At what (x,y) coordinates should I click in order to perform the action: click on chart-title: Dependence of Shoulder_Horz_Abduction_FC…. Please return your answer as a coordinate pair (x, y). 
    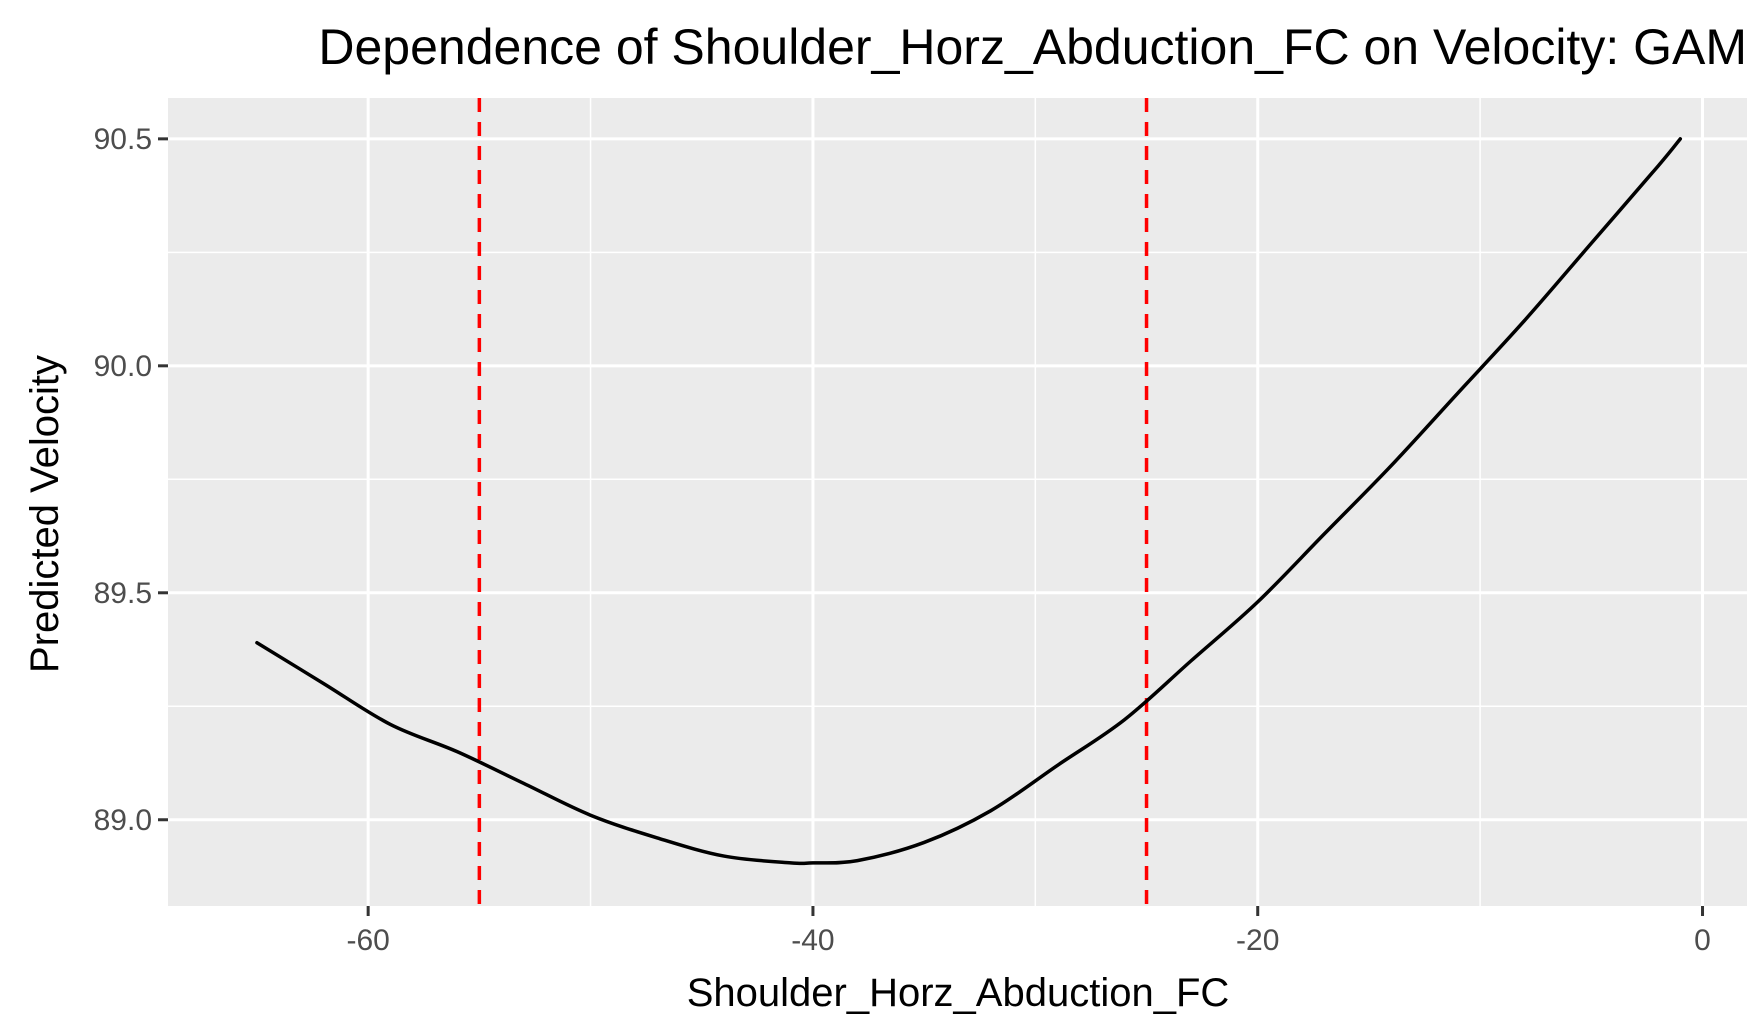
    Looking at the image, I should click on (1032, 47).